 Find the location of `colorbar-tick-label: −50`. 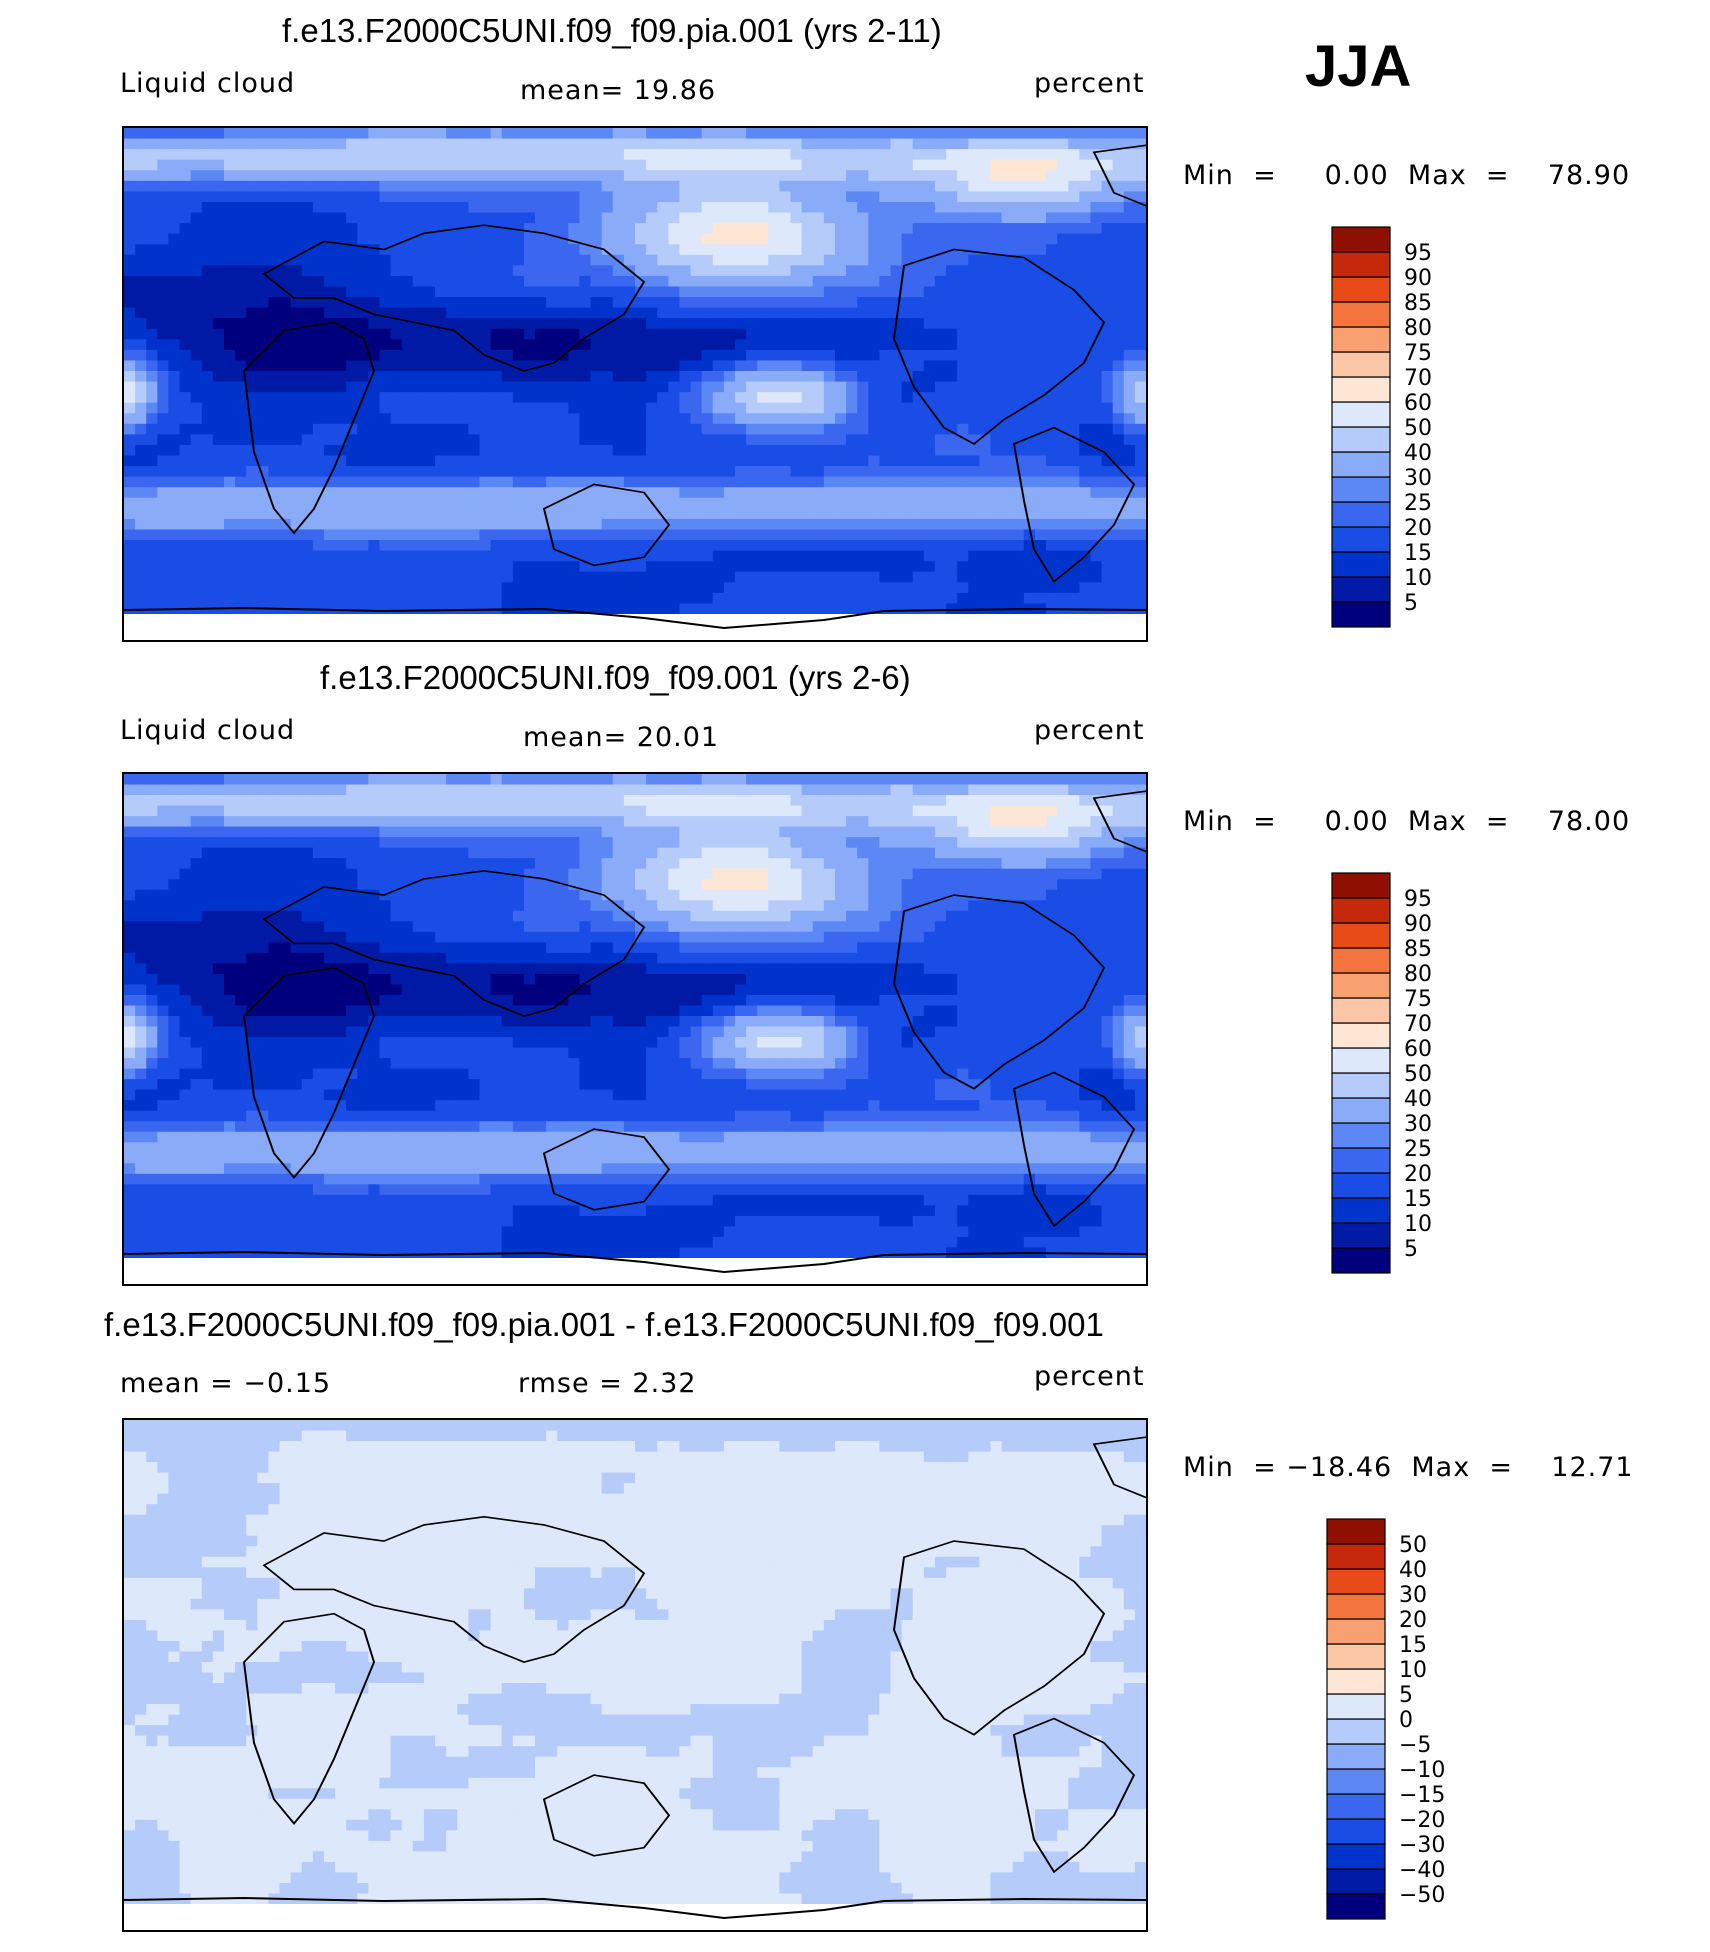

colorbar-tick-label: −50 is located at coordinates (1422, 1895).